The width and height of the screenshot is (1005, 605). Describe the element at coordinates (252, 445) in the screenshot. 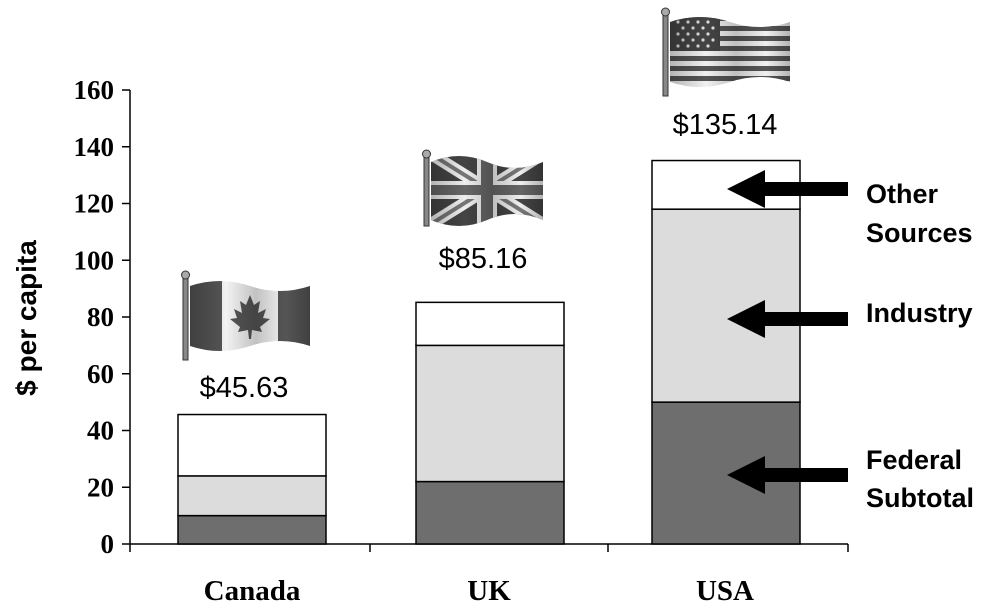

I see `bar-canada-other-sources` at that location.